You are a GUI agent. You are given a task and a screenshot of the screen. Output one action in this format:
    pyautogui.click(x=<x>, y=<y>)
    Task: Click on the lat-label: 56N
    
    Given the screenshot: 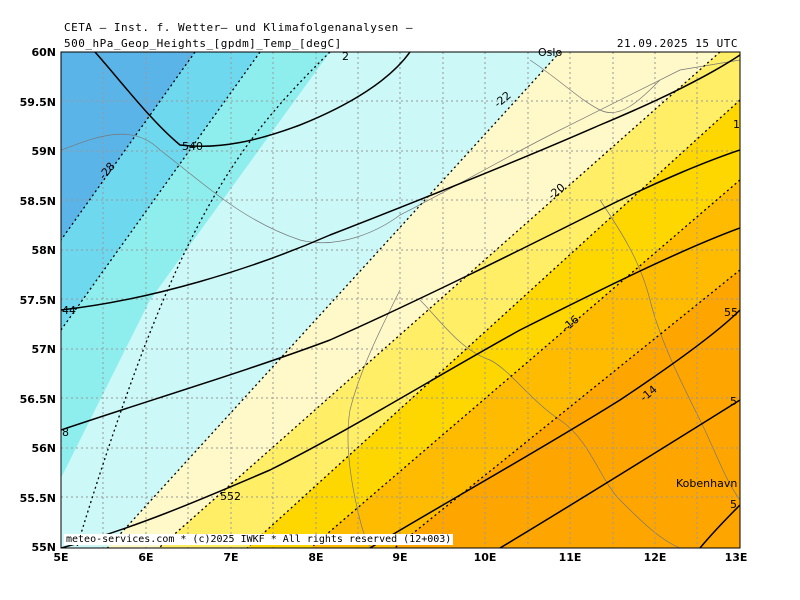 What is the action you would take?
    pyautogui.click(x=43, y=448)
    